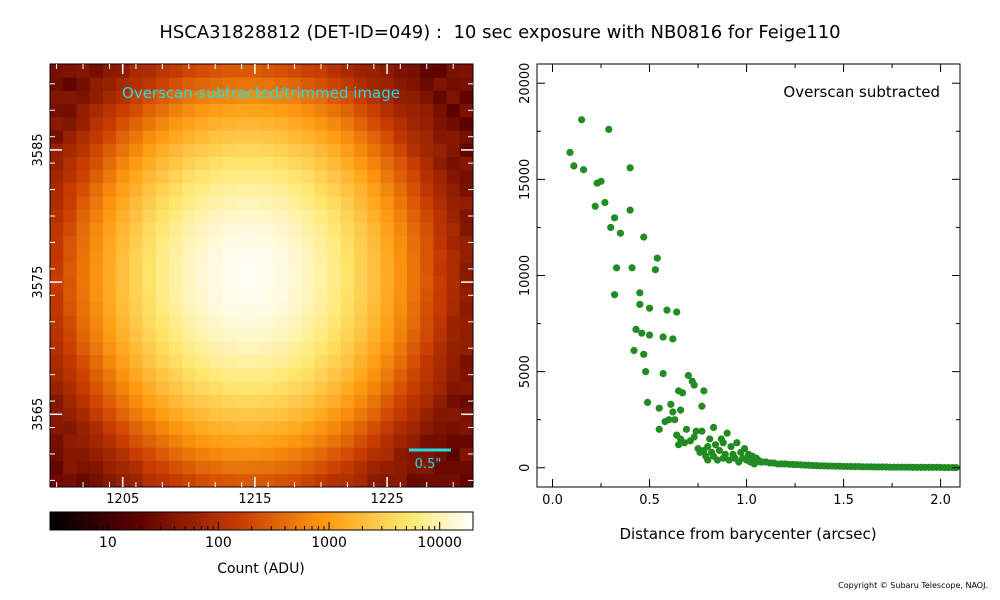 Image resolution: width=1000 pixels, height=600 pixels. Describe the element at coordinates (108, 543) in the screenshot. I see `colorbar-tick-label: 10` at that location.